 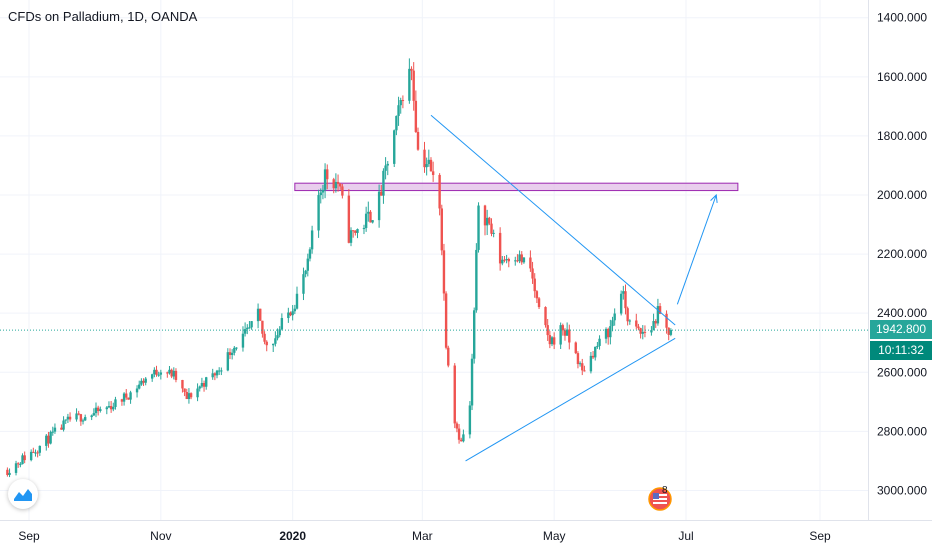 What do you see at coordinates (570, 399) in the screenshot?
I see `lower-trendline` at bounding box center [570, 399].